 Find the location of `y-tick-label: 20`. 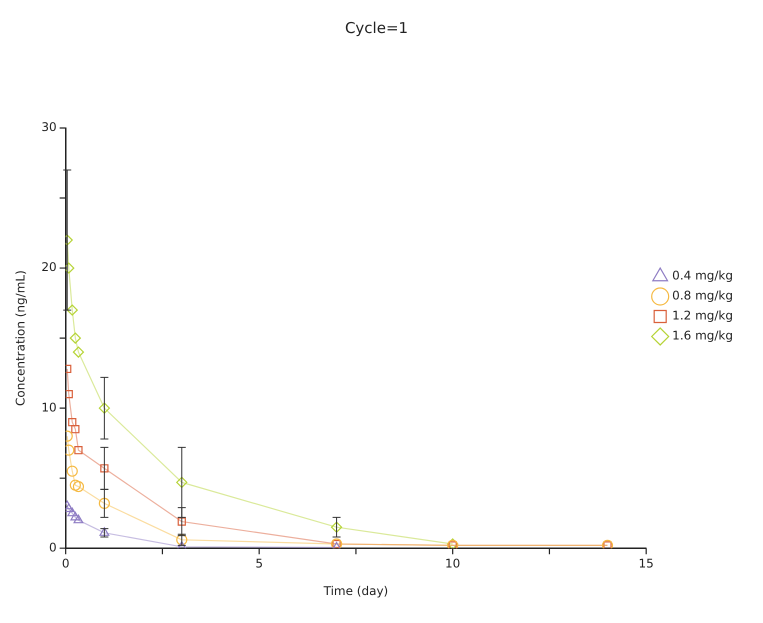

y-tick-label: 20 is located at coordinates (49, 267).